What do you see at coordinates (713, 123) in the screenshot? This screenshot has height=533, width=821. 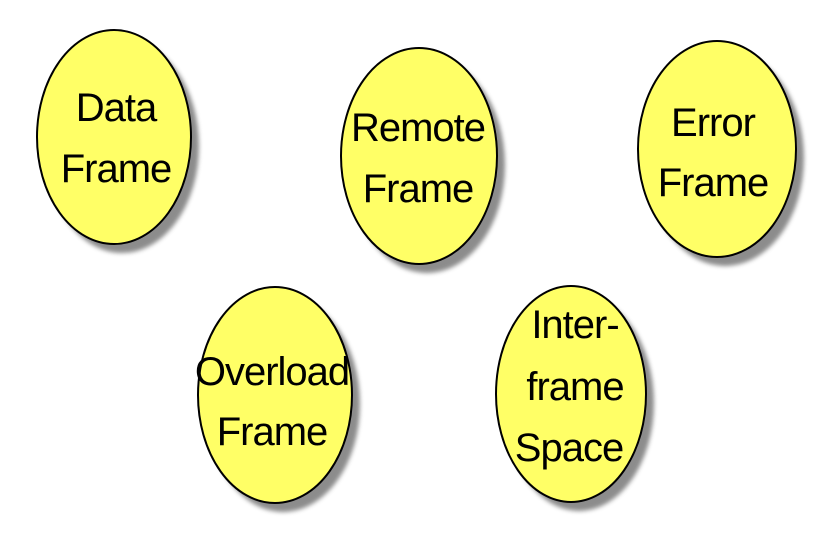 I see `node-error-frame-line-1: Error` at bounding box center [713, 123].